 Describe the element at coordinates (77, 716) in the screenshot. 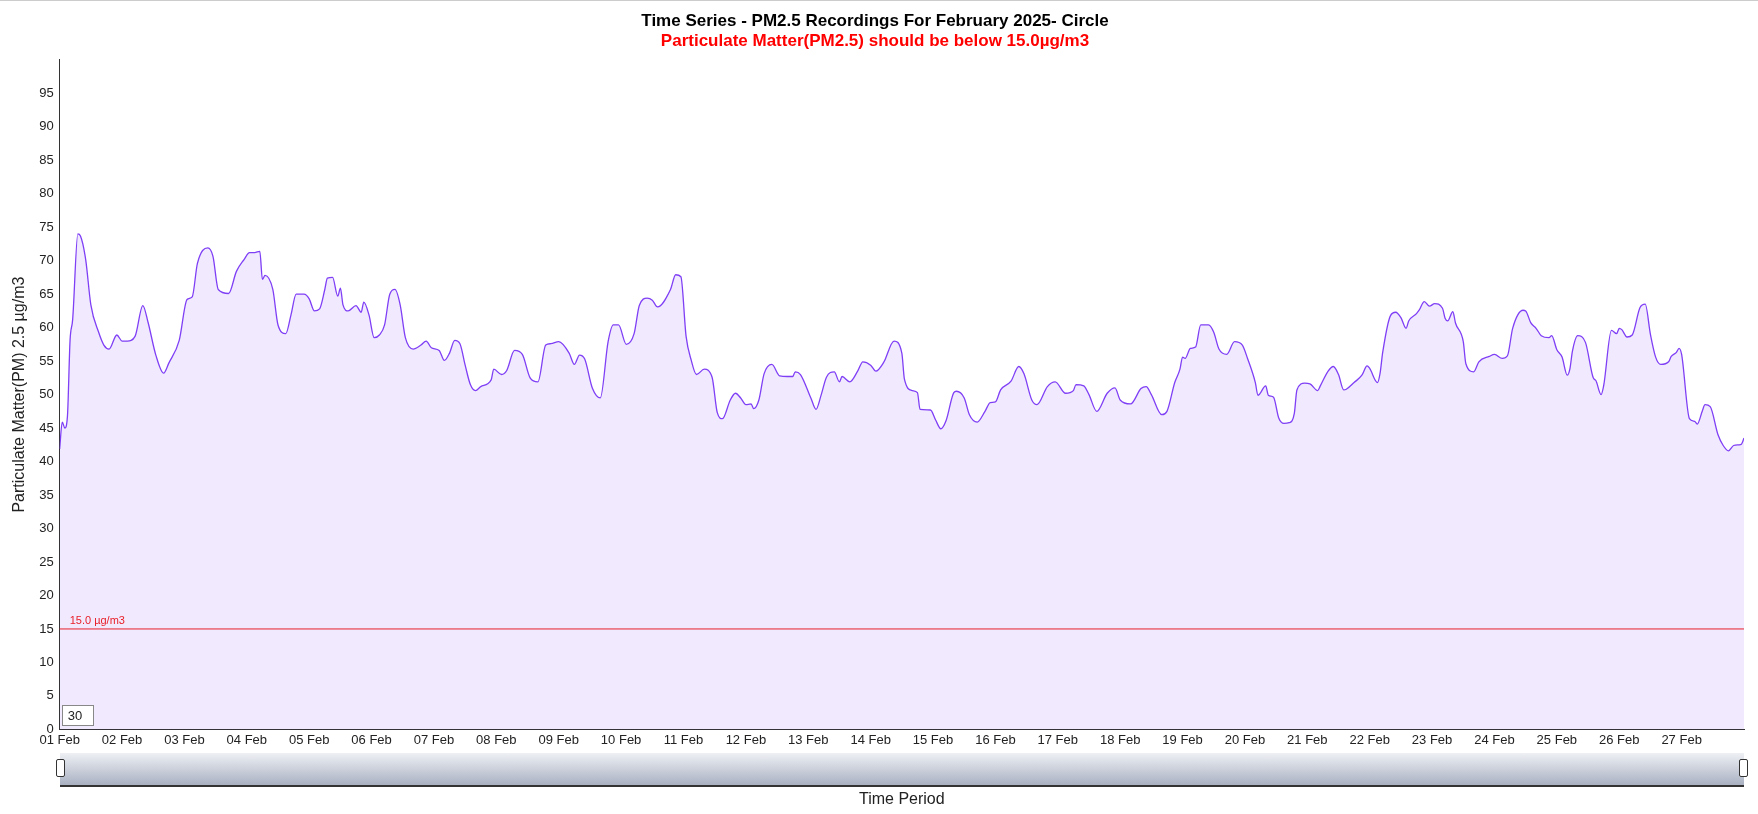

I see `zoom-field: 30` at that location.